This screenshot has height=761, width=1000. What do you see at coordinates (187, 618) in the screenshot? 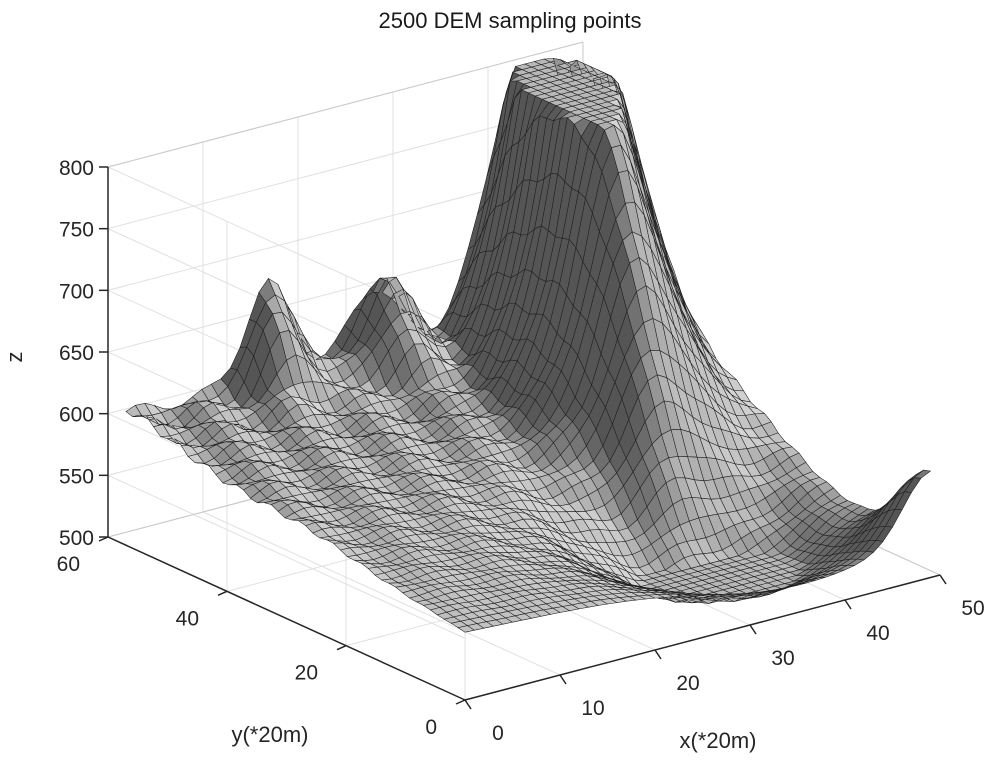
I see `y-tick-label: 40` at bounding box center [187, 618].